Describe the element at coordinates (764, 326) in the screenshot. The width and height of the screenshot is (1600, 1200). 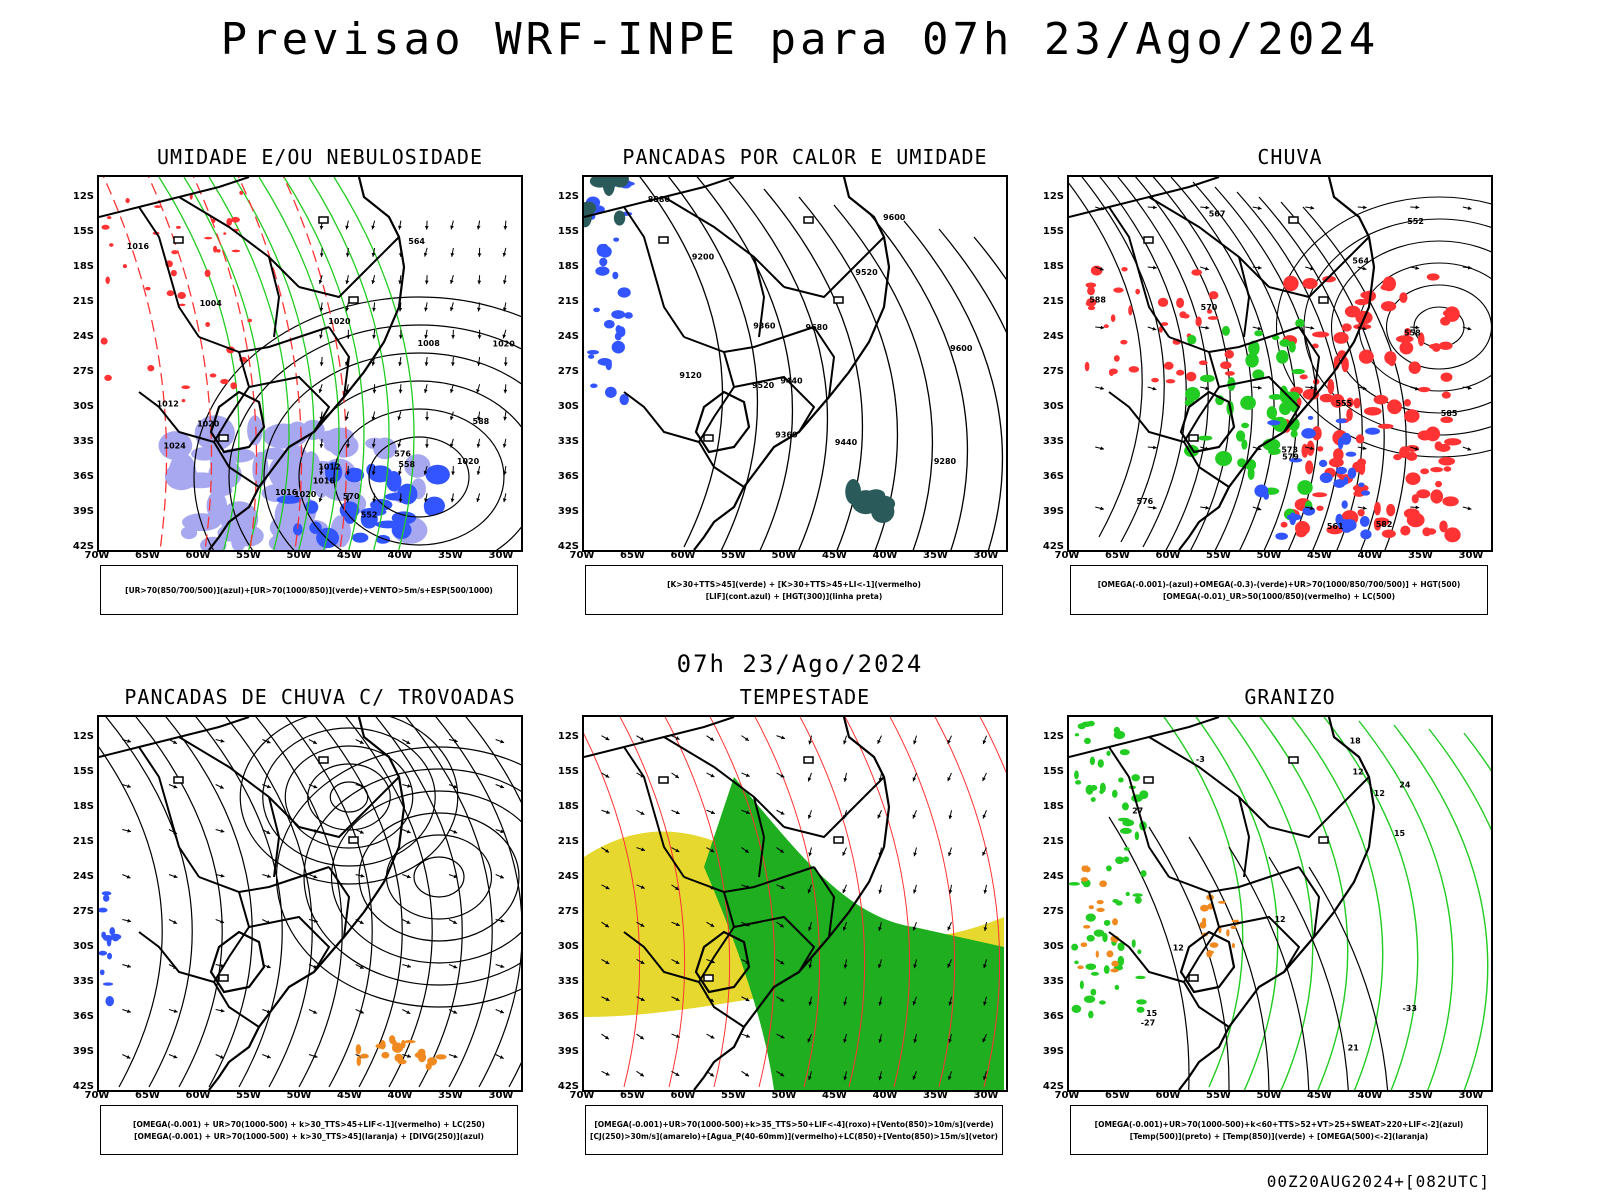
I see `contour-label: 9360` at that location.